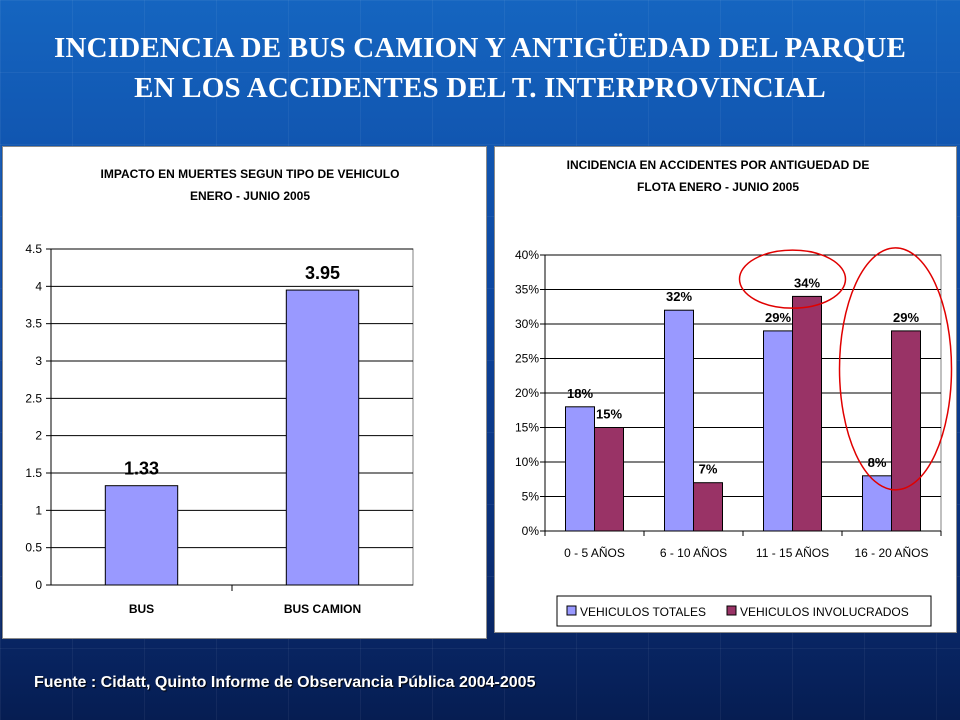 Image resolution: width=960 pixels, height=720 pixels. What do you see at coordinates (38, 361) in the screenshot?
I see `y-tick-label: 3` at bounding box center [38, 361].